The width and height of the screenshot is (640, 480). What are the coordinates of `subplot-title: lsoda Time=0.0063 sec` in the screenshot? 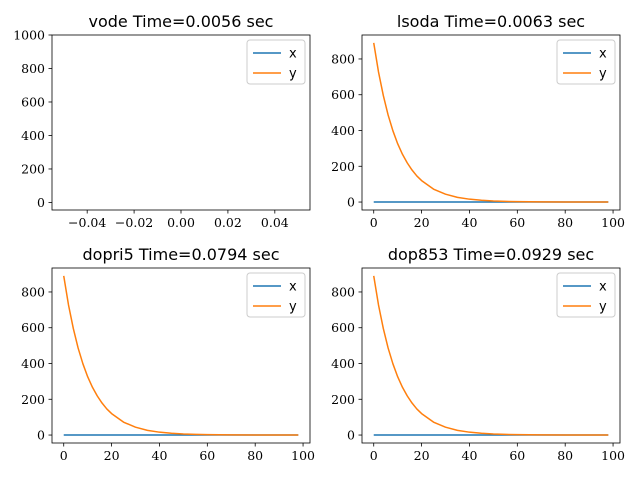 It's located at (491, 21).